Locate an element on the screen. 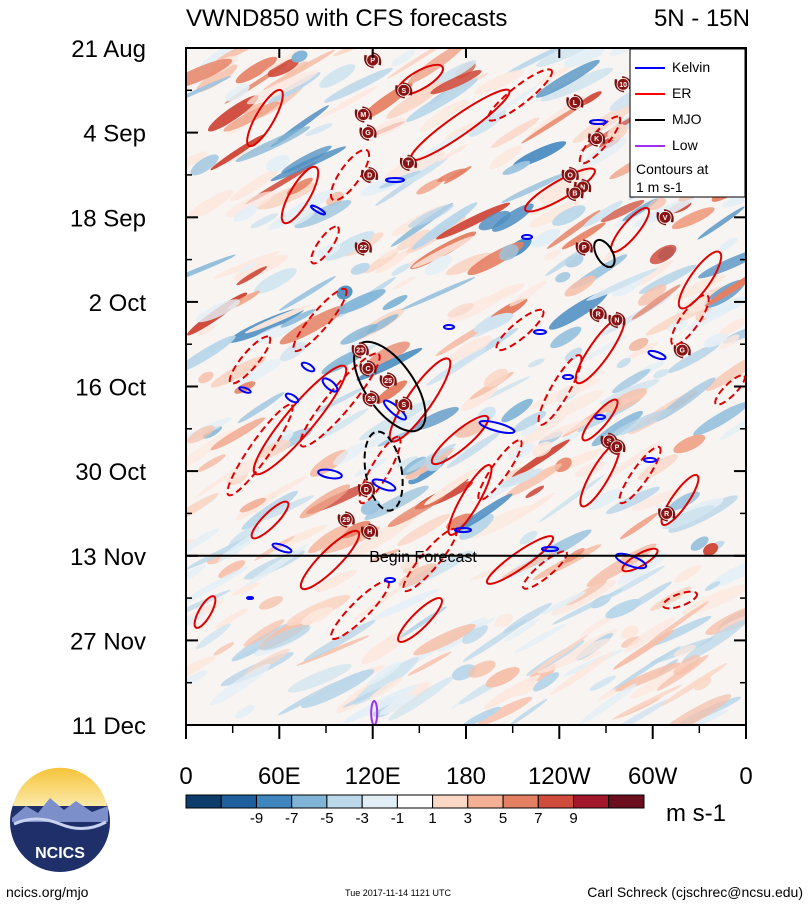  cyclone-label: P is located at coordinates (372, 61).